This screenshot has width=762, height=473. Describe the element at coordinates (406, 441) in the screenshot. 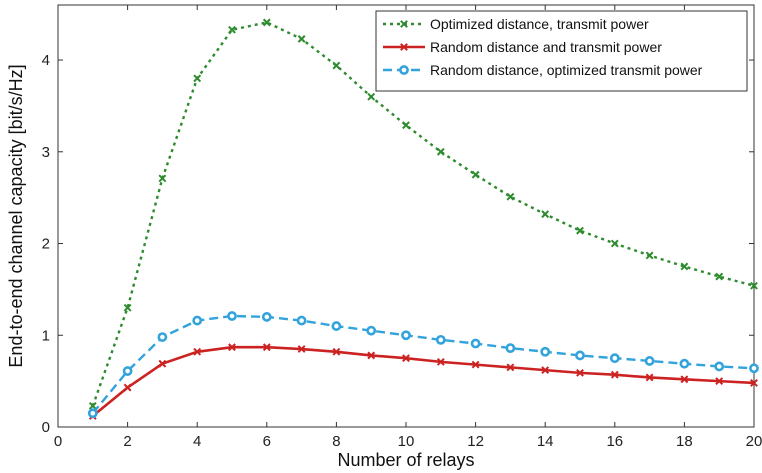

I see `x-tick-label: 10` at that location.